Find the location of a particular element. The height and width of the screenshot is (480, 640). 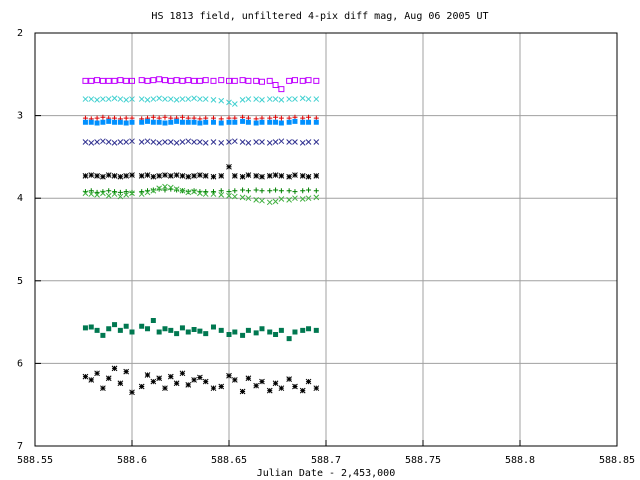

x-tick-label: 588.6 is located at coordinates (132, 460).